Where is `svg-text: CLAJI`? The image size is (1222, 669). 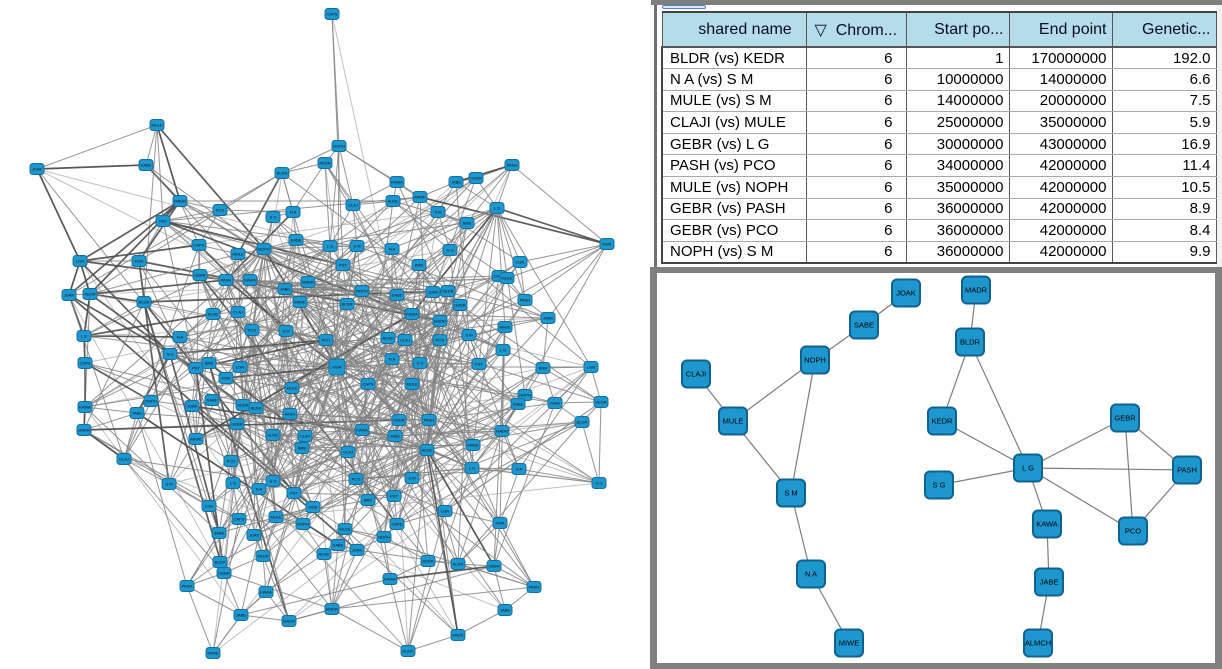
svg-text: CLAJI is located at coordinates (696, 374).